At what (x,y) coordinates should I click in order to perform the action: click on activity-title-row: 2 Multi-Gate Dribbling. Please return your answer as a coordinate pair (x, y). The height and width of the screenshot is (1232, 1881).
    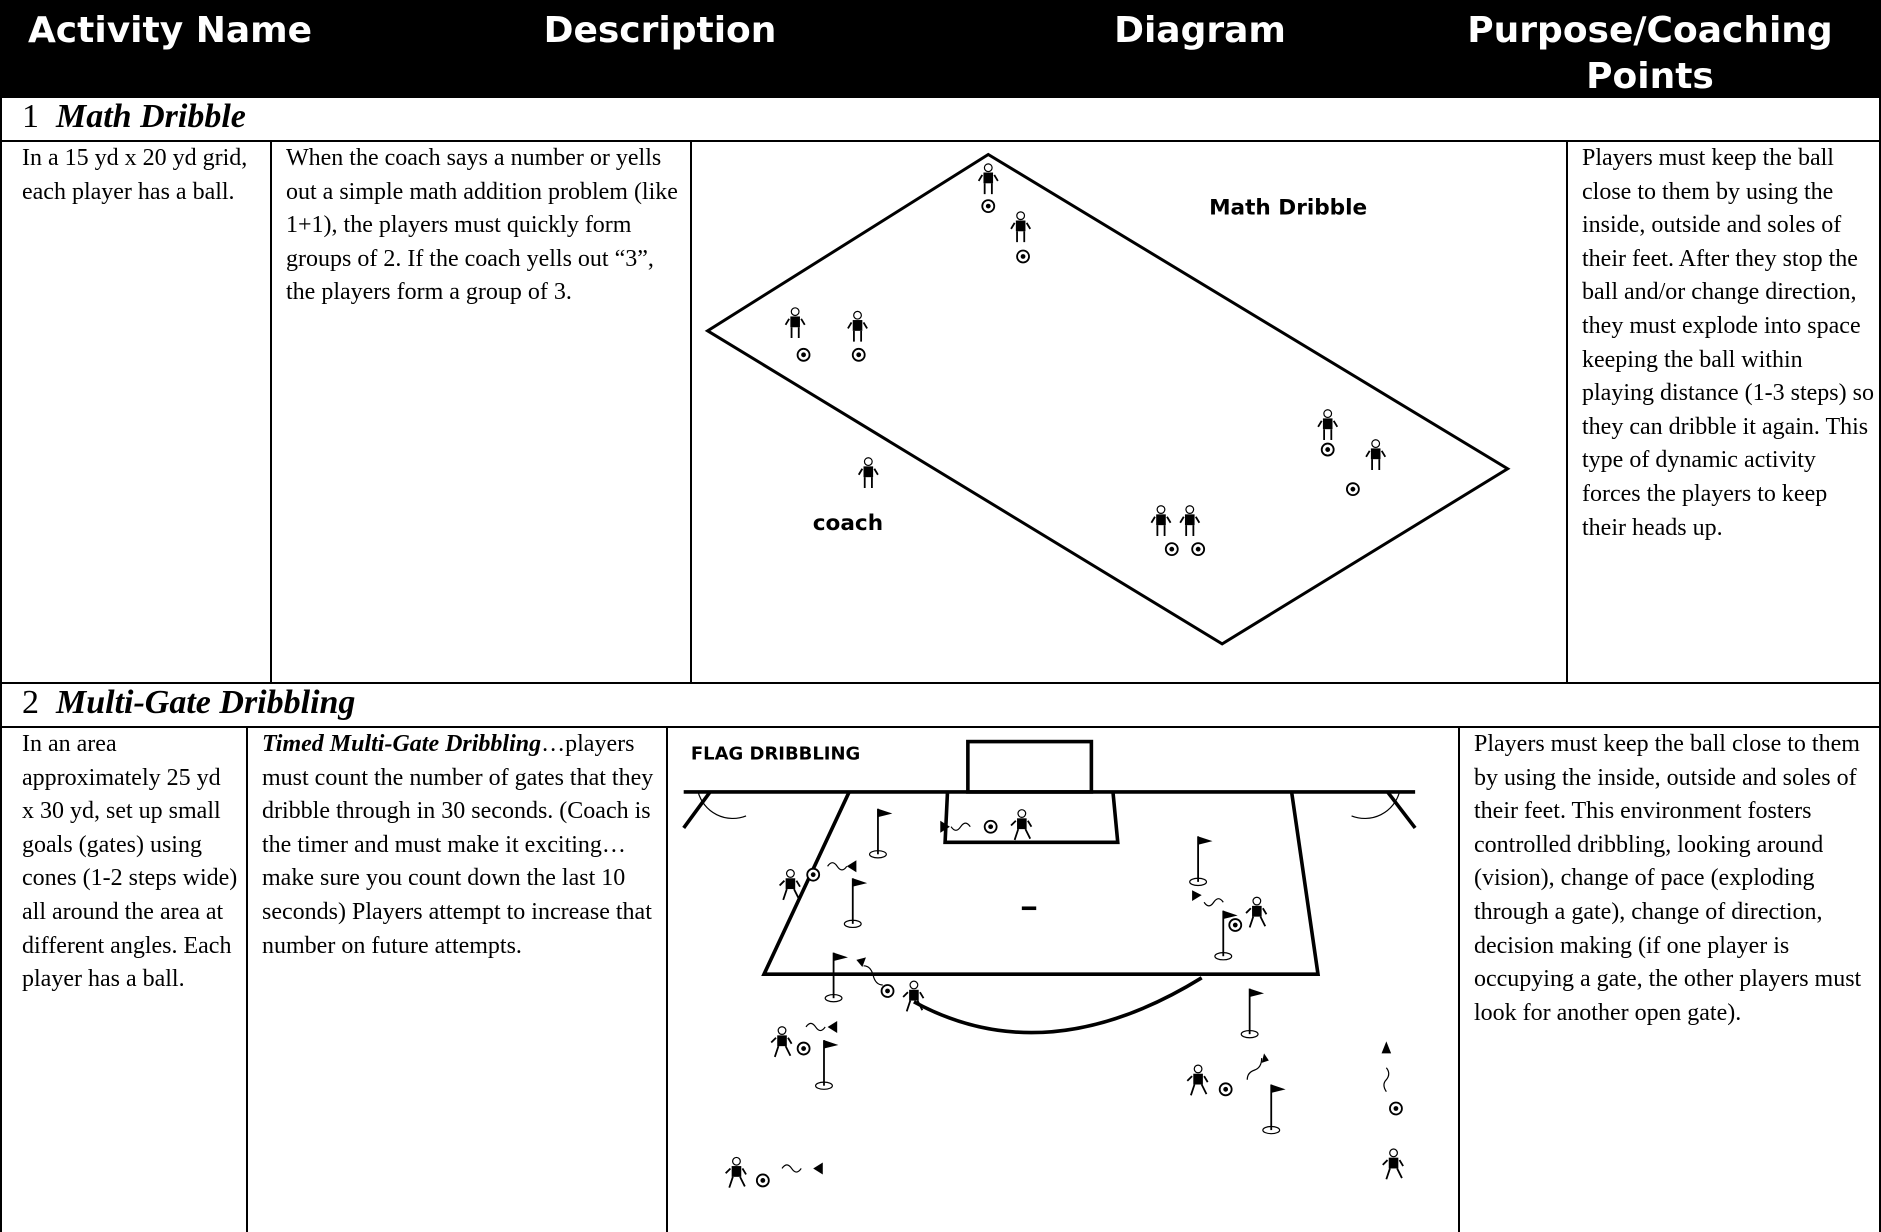
    Looking at the image, I should click on (940, 706).